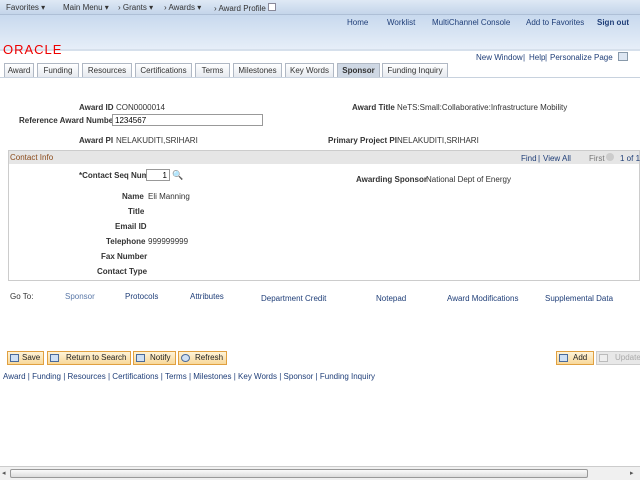  I want to click on goto-notepad-link: Notepad, so click(391, 298).